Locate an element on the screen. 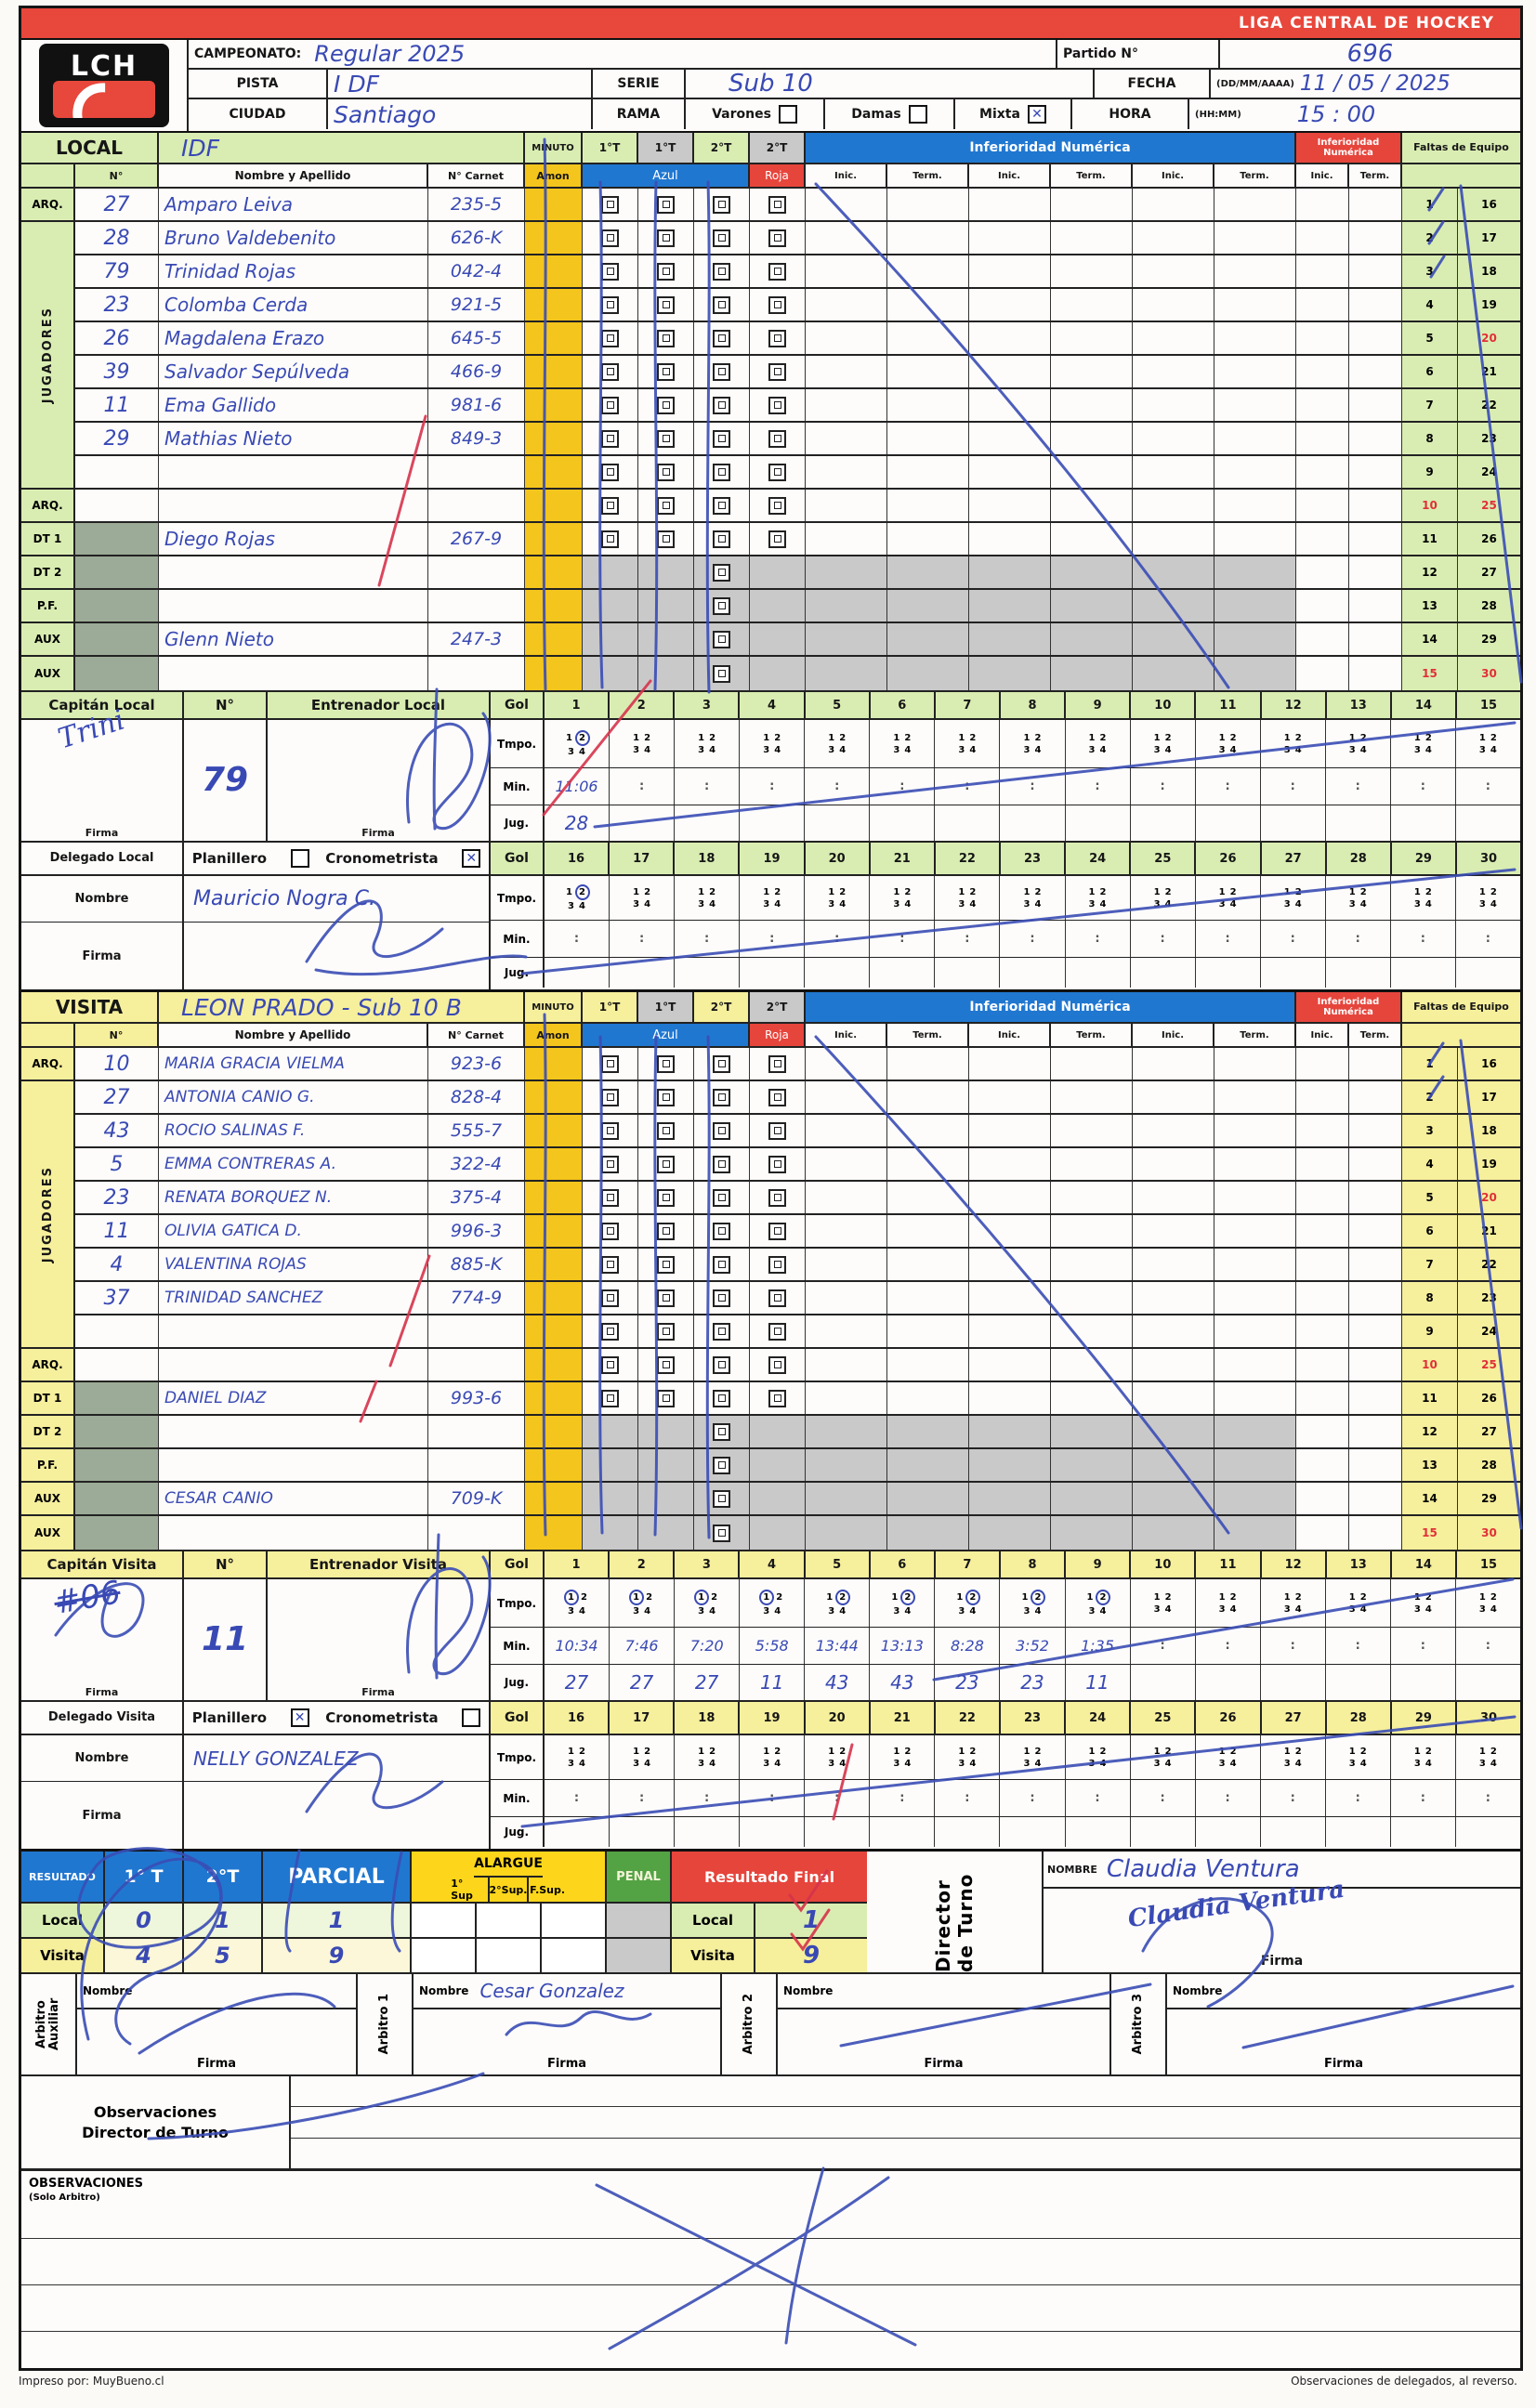  local-row15-card-cb3 is located at coordinates (722, 673).